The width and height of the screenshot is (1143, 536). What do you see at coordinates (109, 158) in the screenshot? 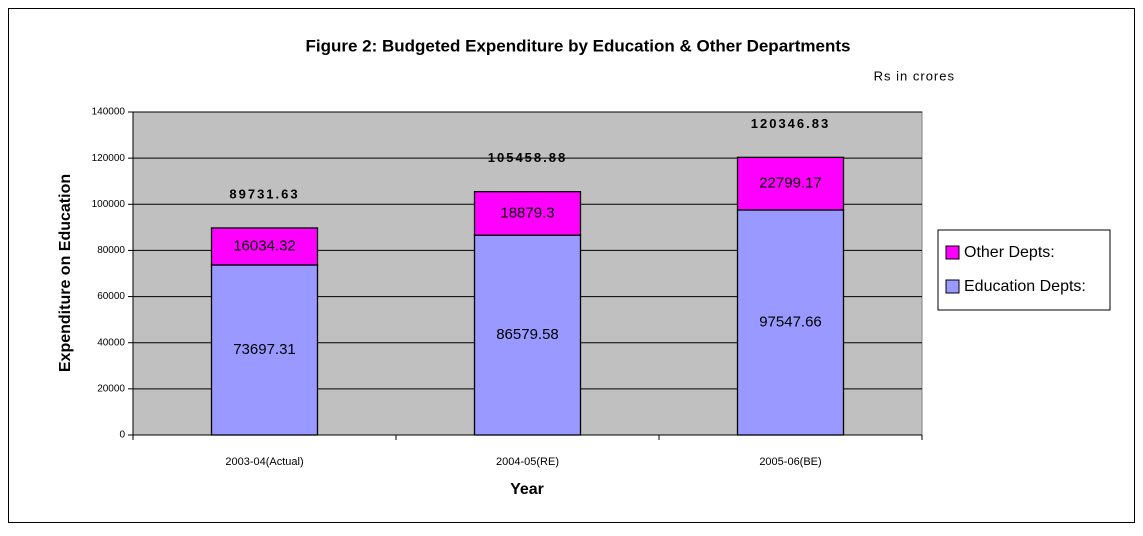
I see `y-tick-label: 120000` at bounding box center [109, 158].